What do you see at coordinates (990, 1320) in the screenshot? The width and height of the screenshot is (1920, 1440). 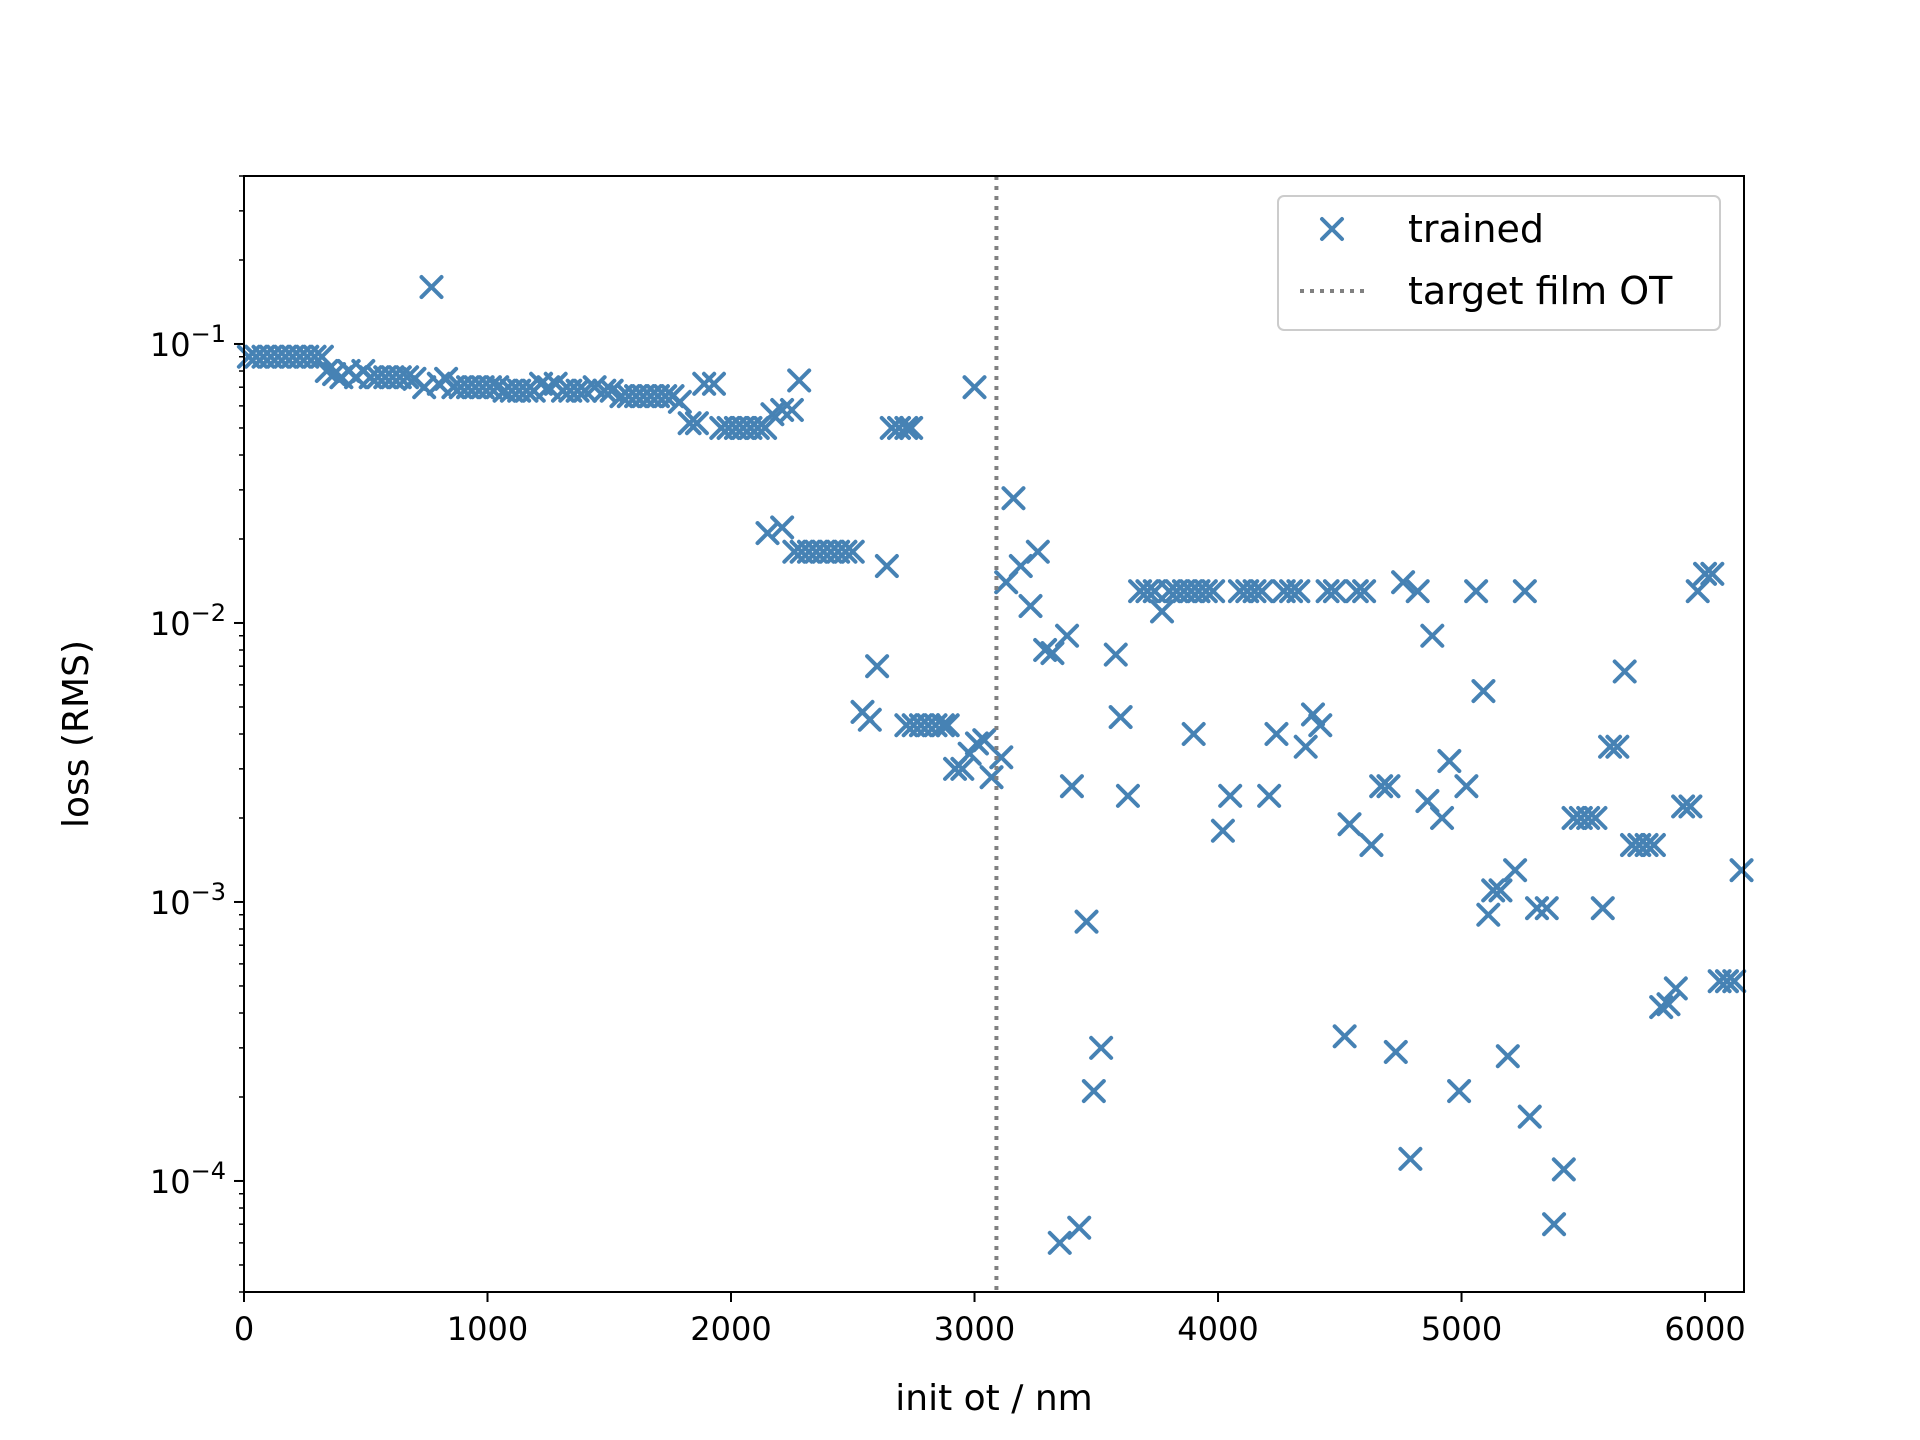 I see `x-axis: 0 1000 2000 3000 4000 5000 6000` at bounding box center [990, 1320].